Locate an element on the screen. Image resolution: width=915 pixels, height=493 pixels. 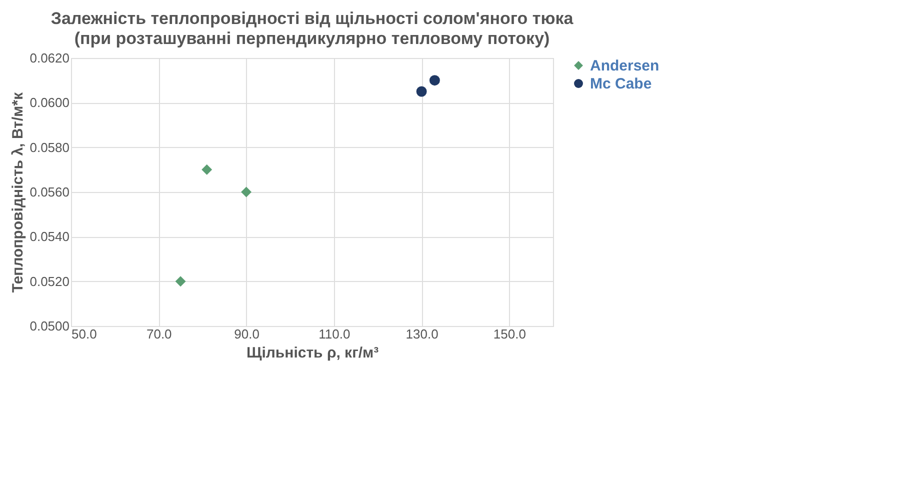
x-tick-label: 110.0 is located at coordinates (334, 334).